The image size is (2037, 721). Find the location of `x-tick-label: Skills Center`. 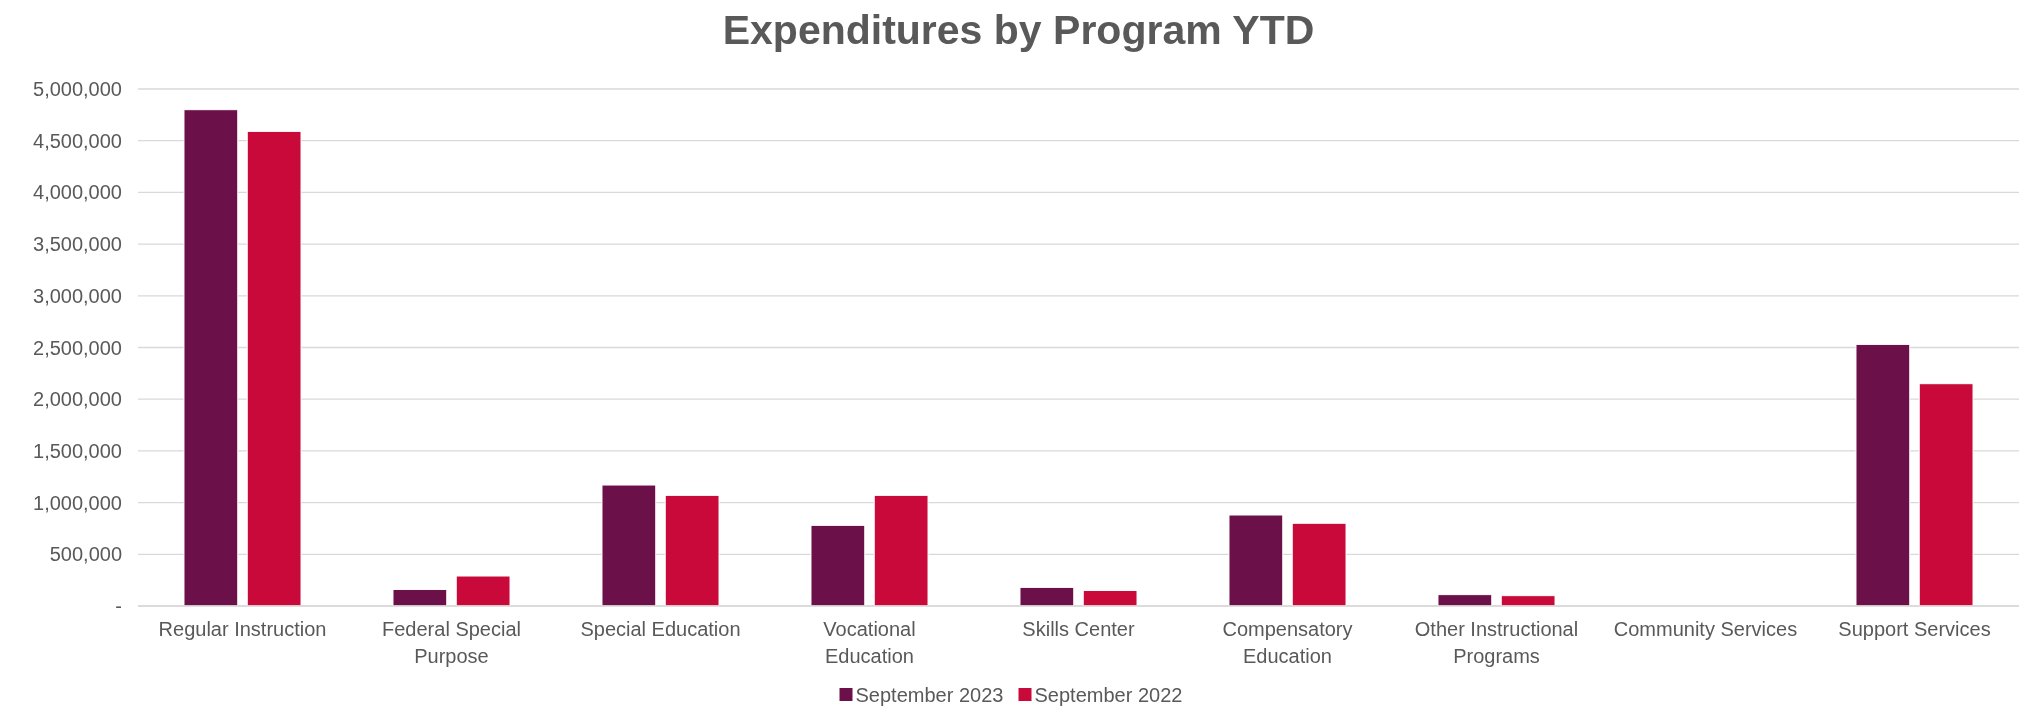

x-tick-label: Skills Center is located at coordinates (1078, 629).